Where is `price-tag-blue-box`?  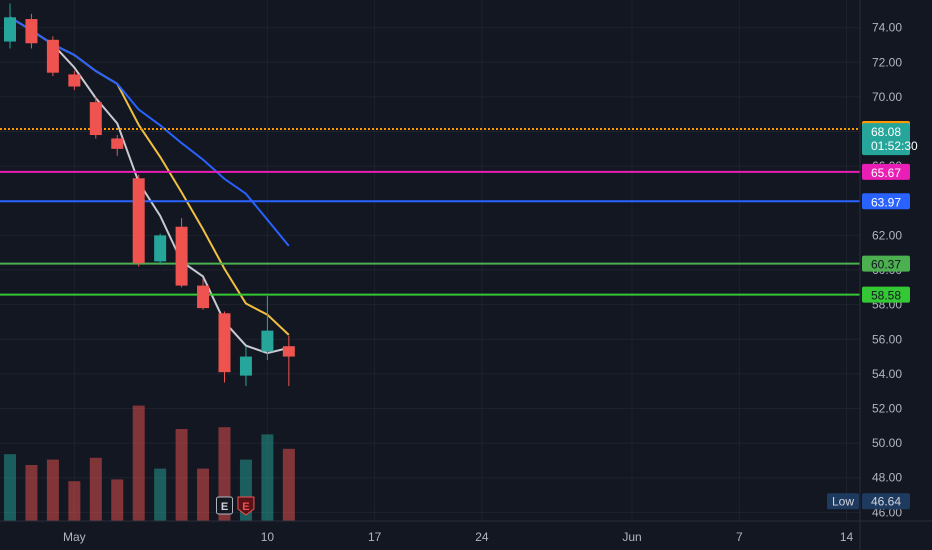 price-tag-blue-box is located at coordinates (886, 201).